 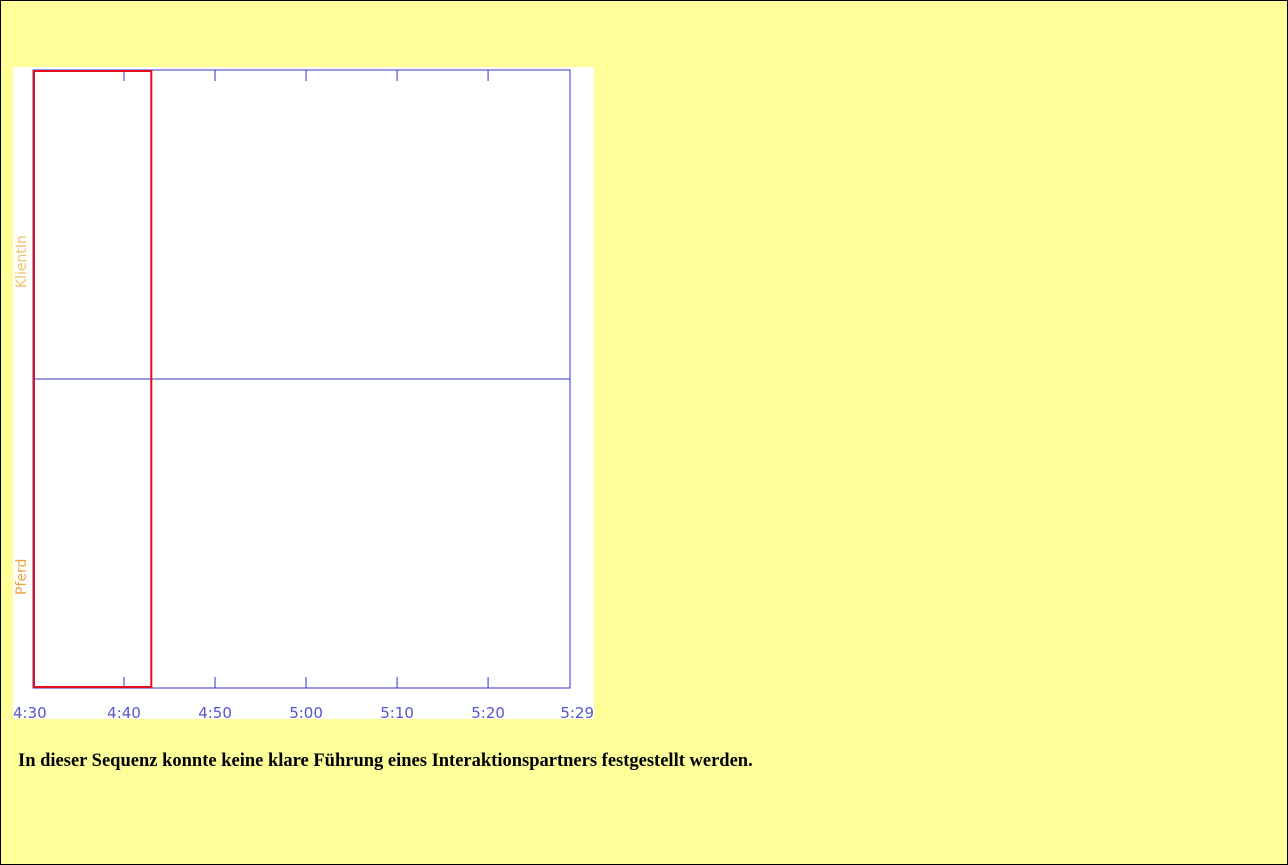 I want to click on x-tick-label: 5:20, so click(x=488, y=713).